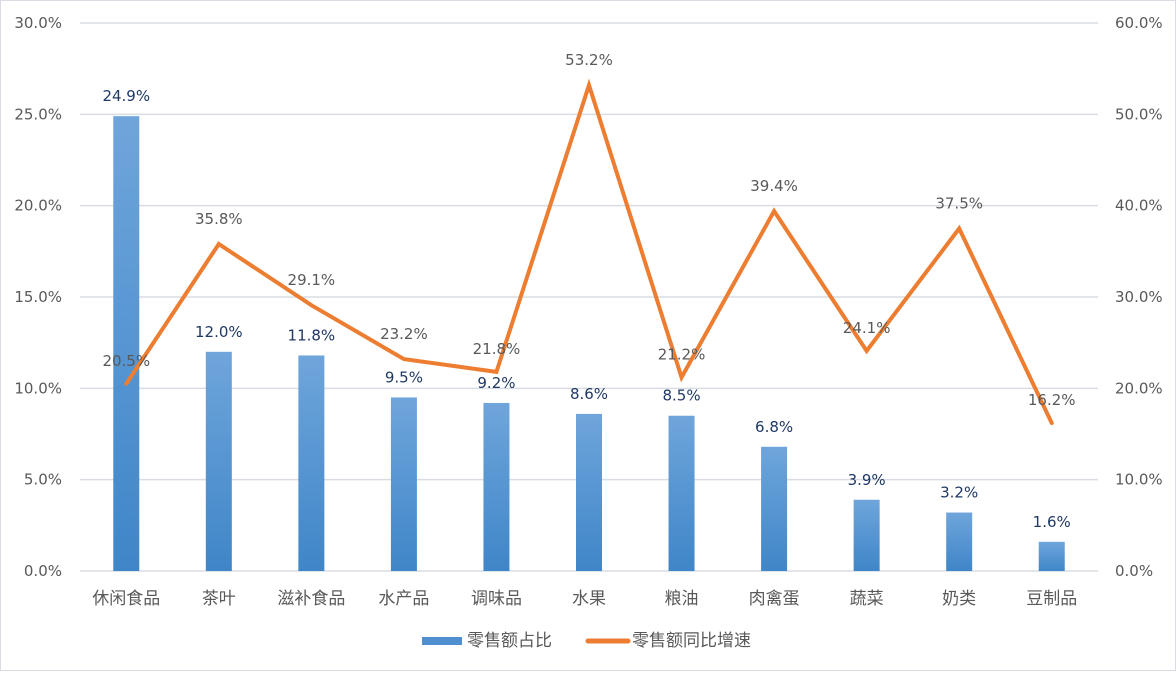 This screenshot has width=1176, height=674. Describe the element at coordinates (312, 280) in the screenshot. I see `line-data-label: 29.1%` at that location.